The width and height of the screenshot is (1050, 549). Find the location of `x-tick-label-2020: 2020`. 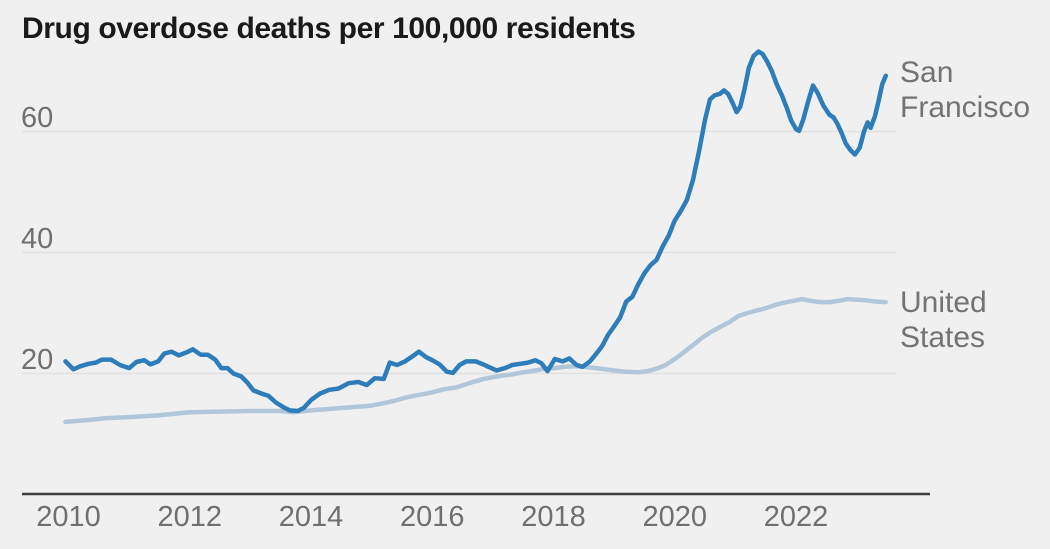

x-tick-label-2020: 2020 is located at coordinates (675, 517).